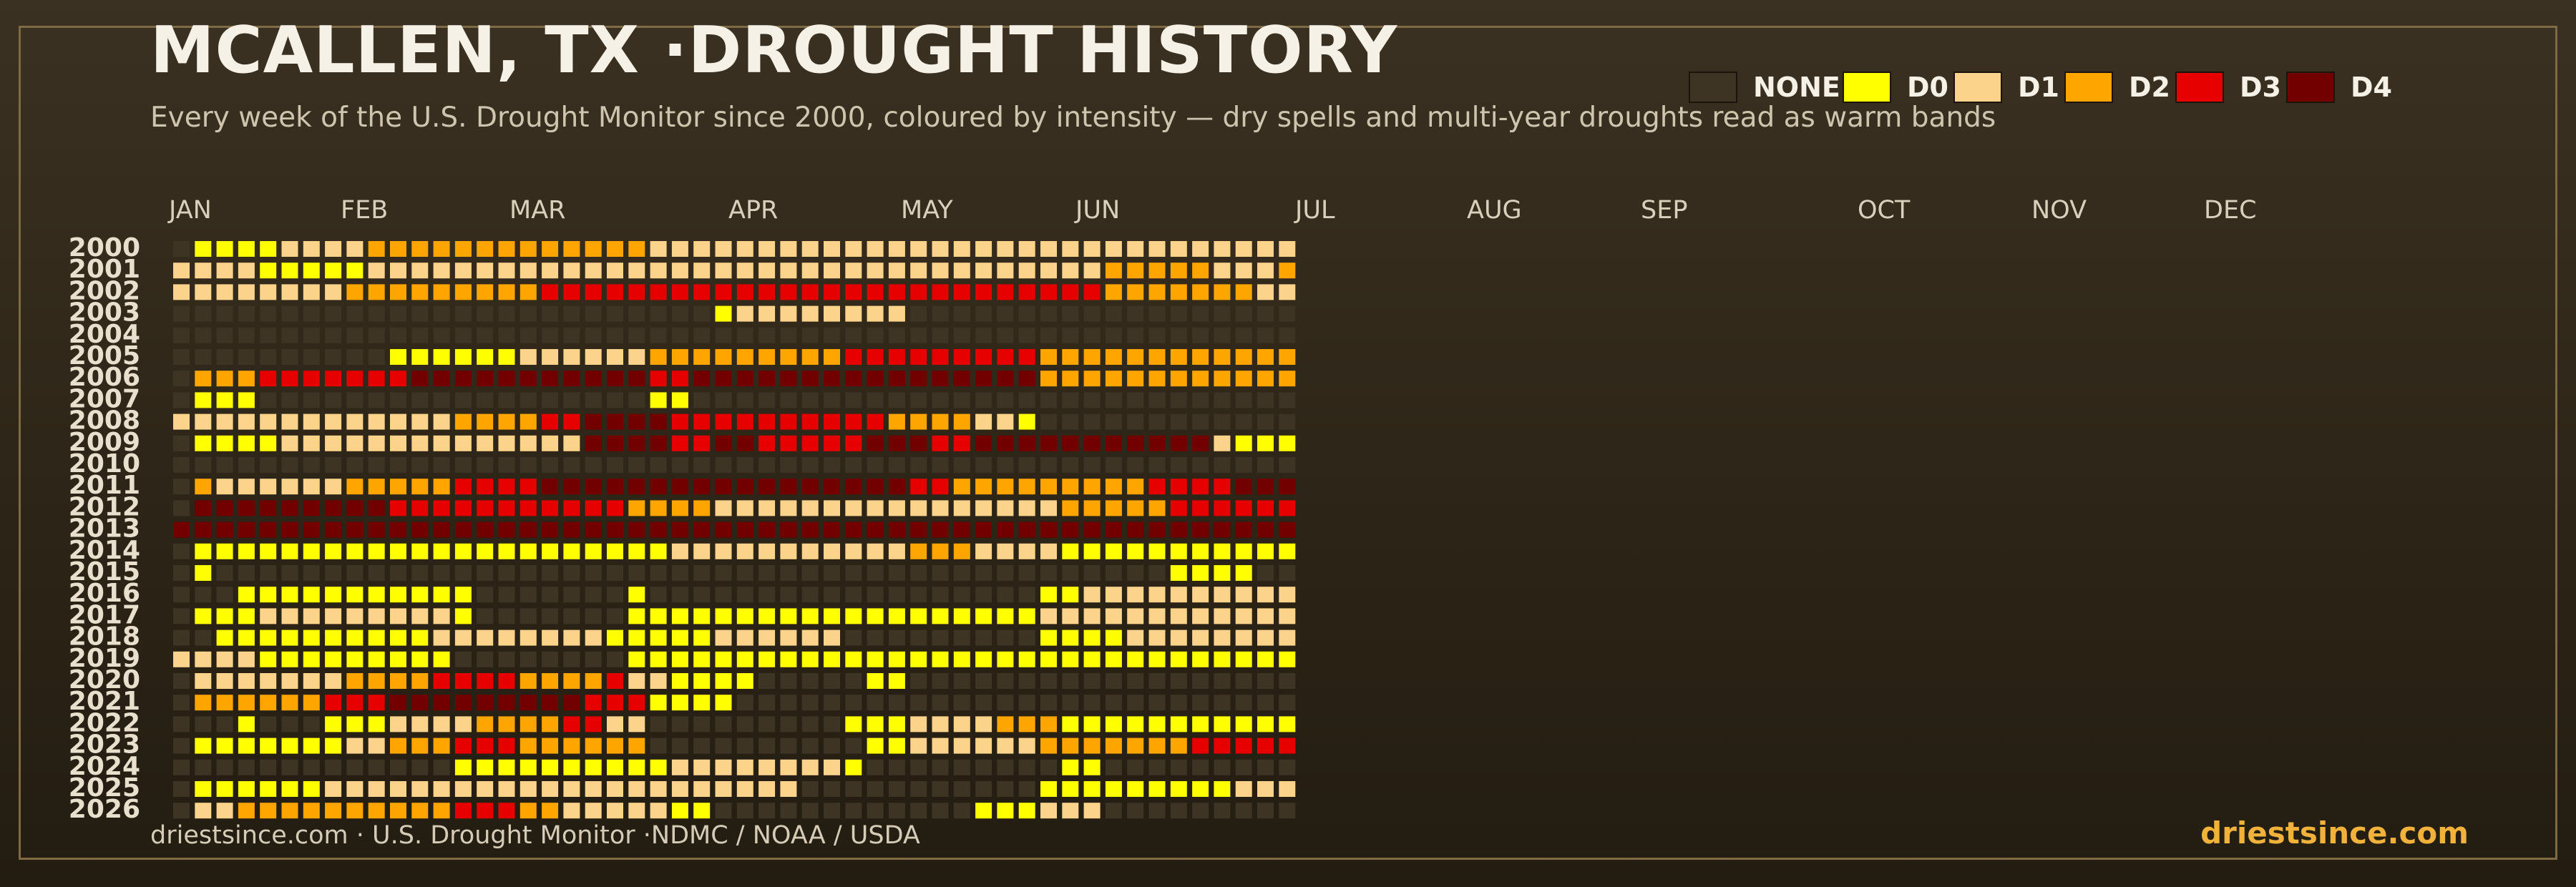  I want to click on month-label-dec: DEC, so click(2230, 210).